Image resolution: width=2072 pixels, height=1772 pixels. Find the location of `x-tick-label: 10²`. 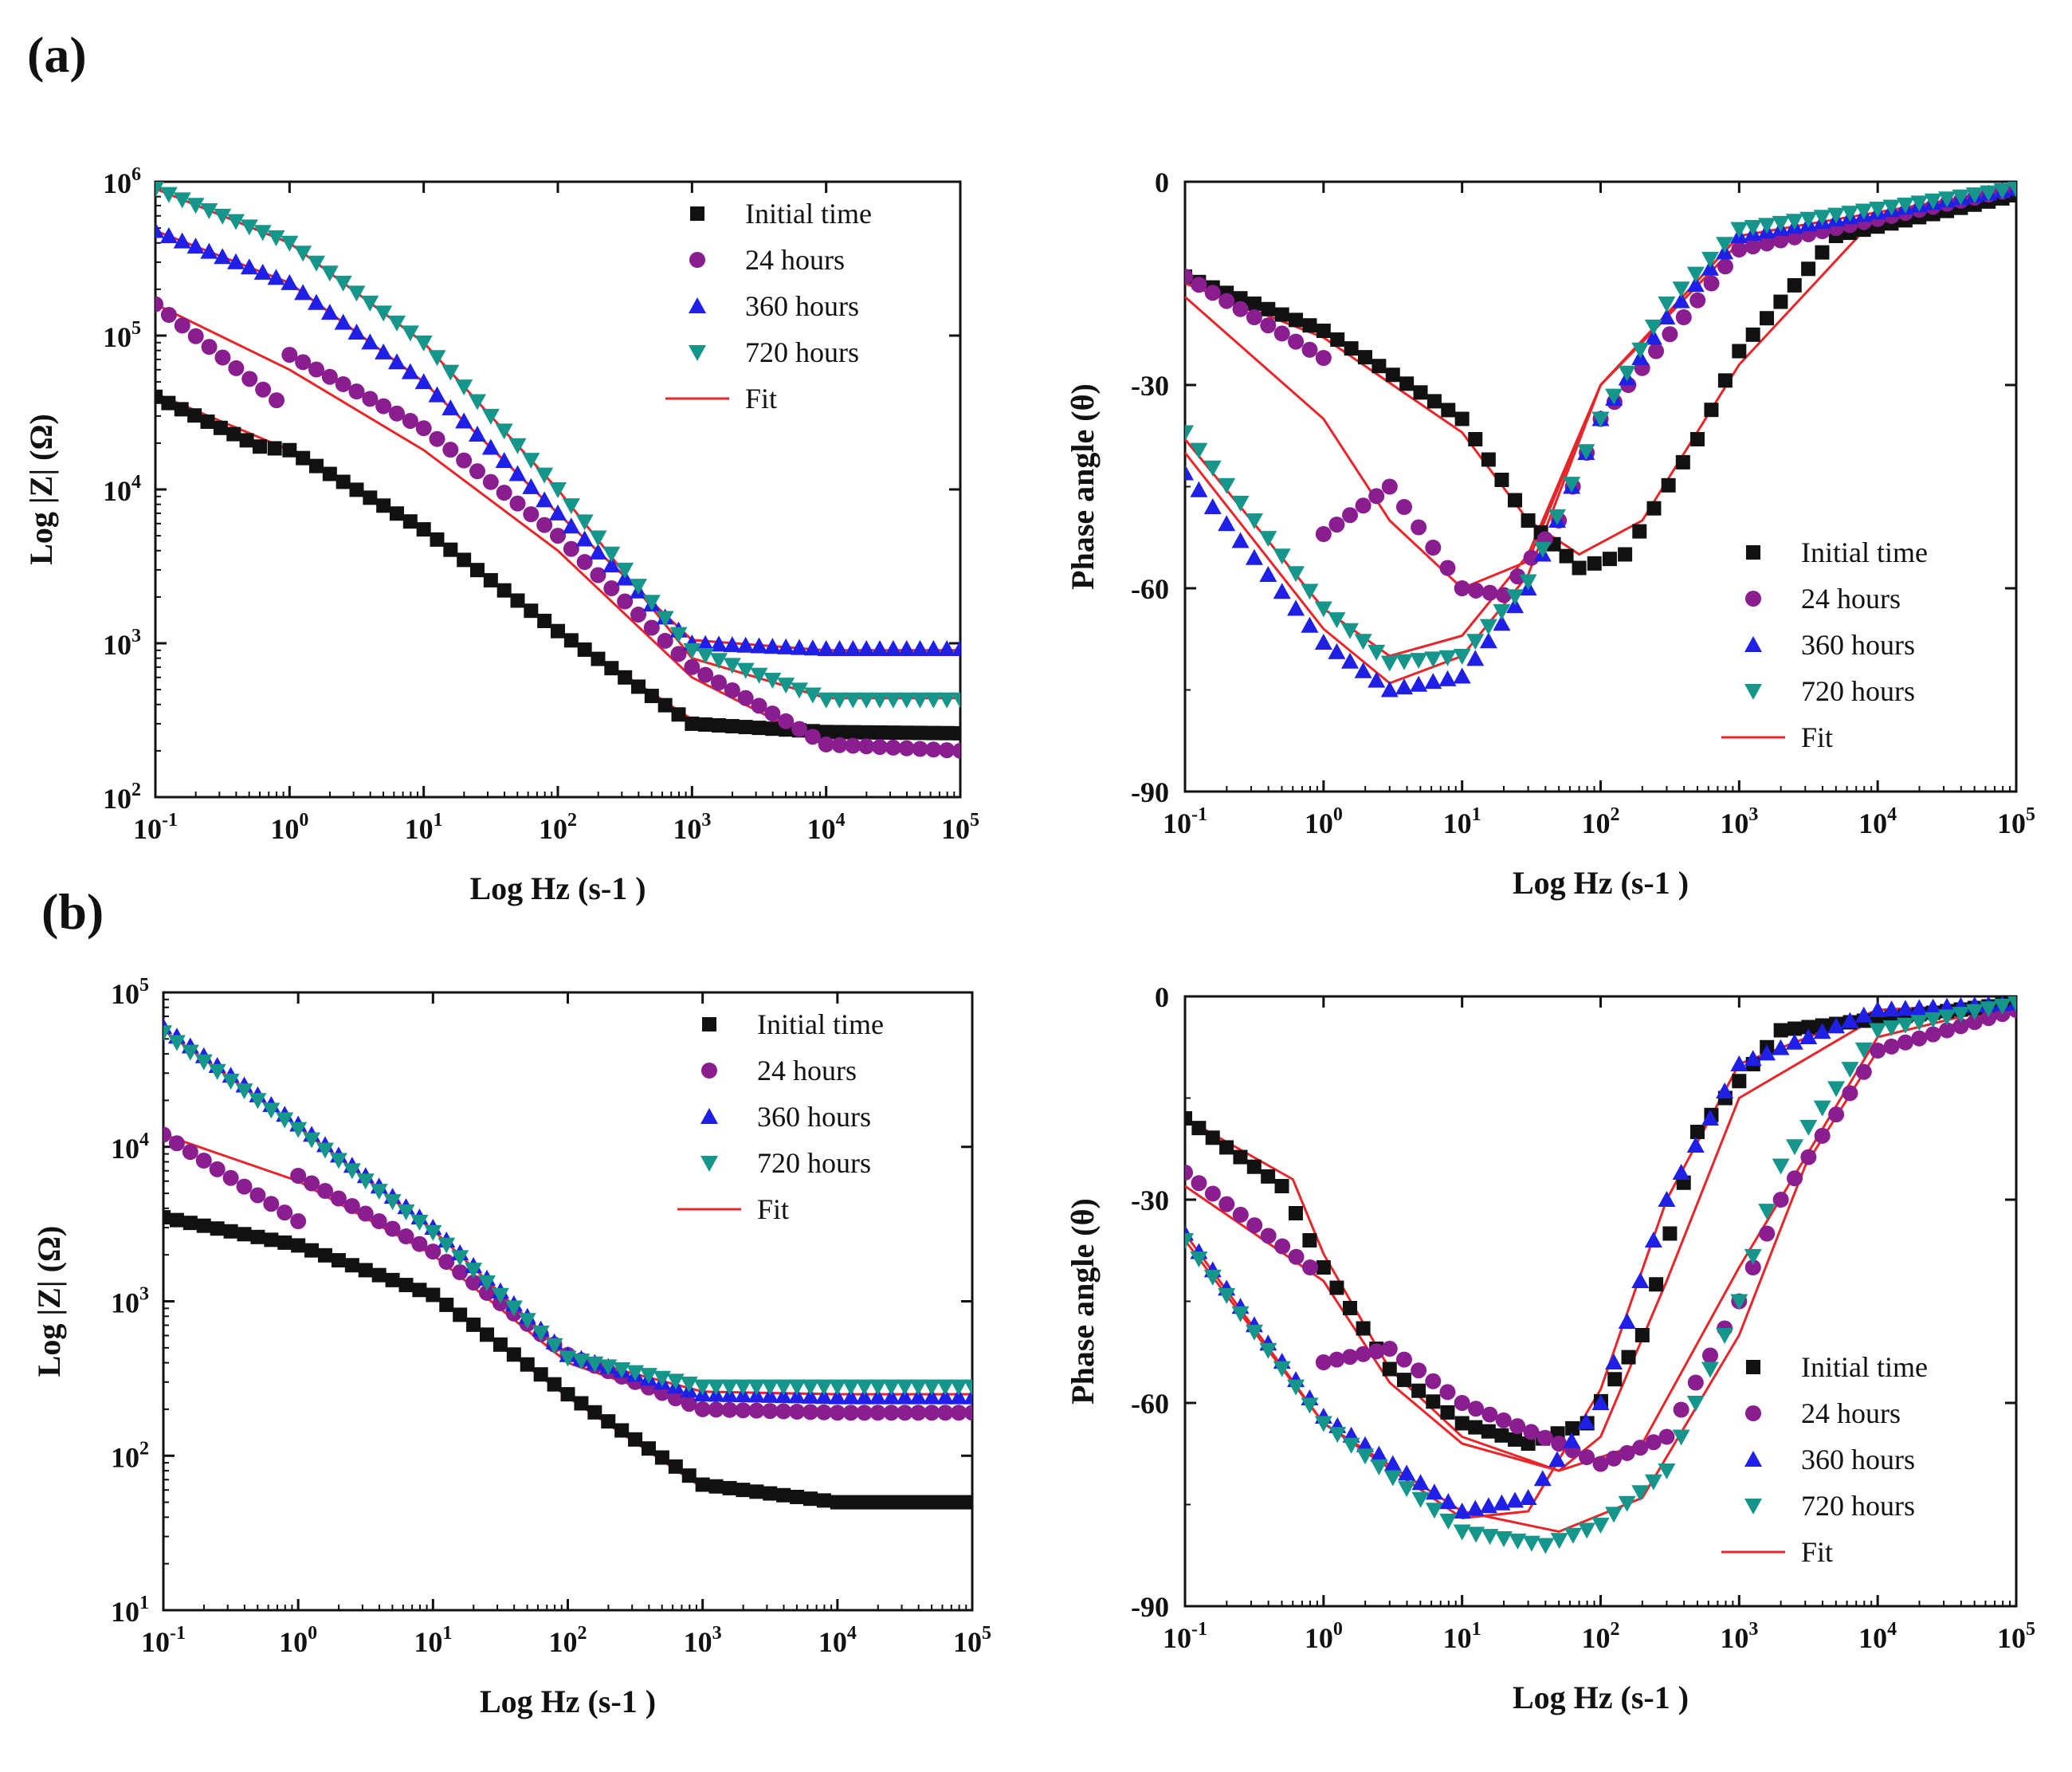

x-tick-label: 10² is located at coordinates (1601, 1636).